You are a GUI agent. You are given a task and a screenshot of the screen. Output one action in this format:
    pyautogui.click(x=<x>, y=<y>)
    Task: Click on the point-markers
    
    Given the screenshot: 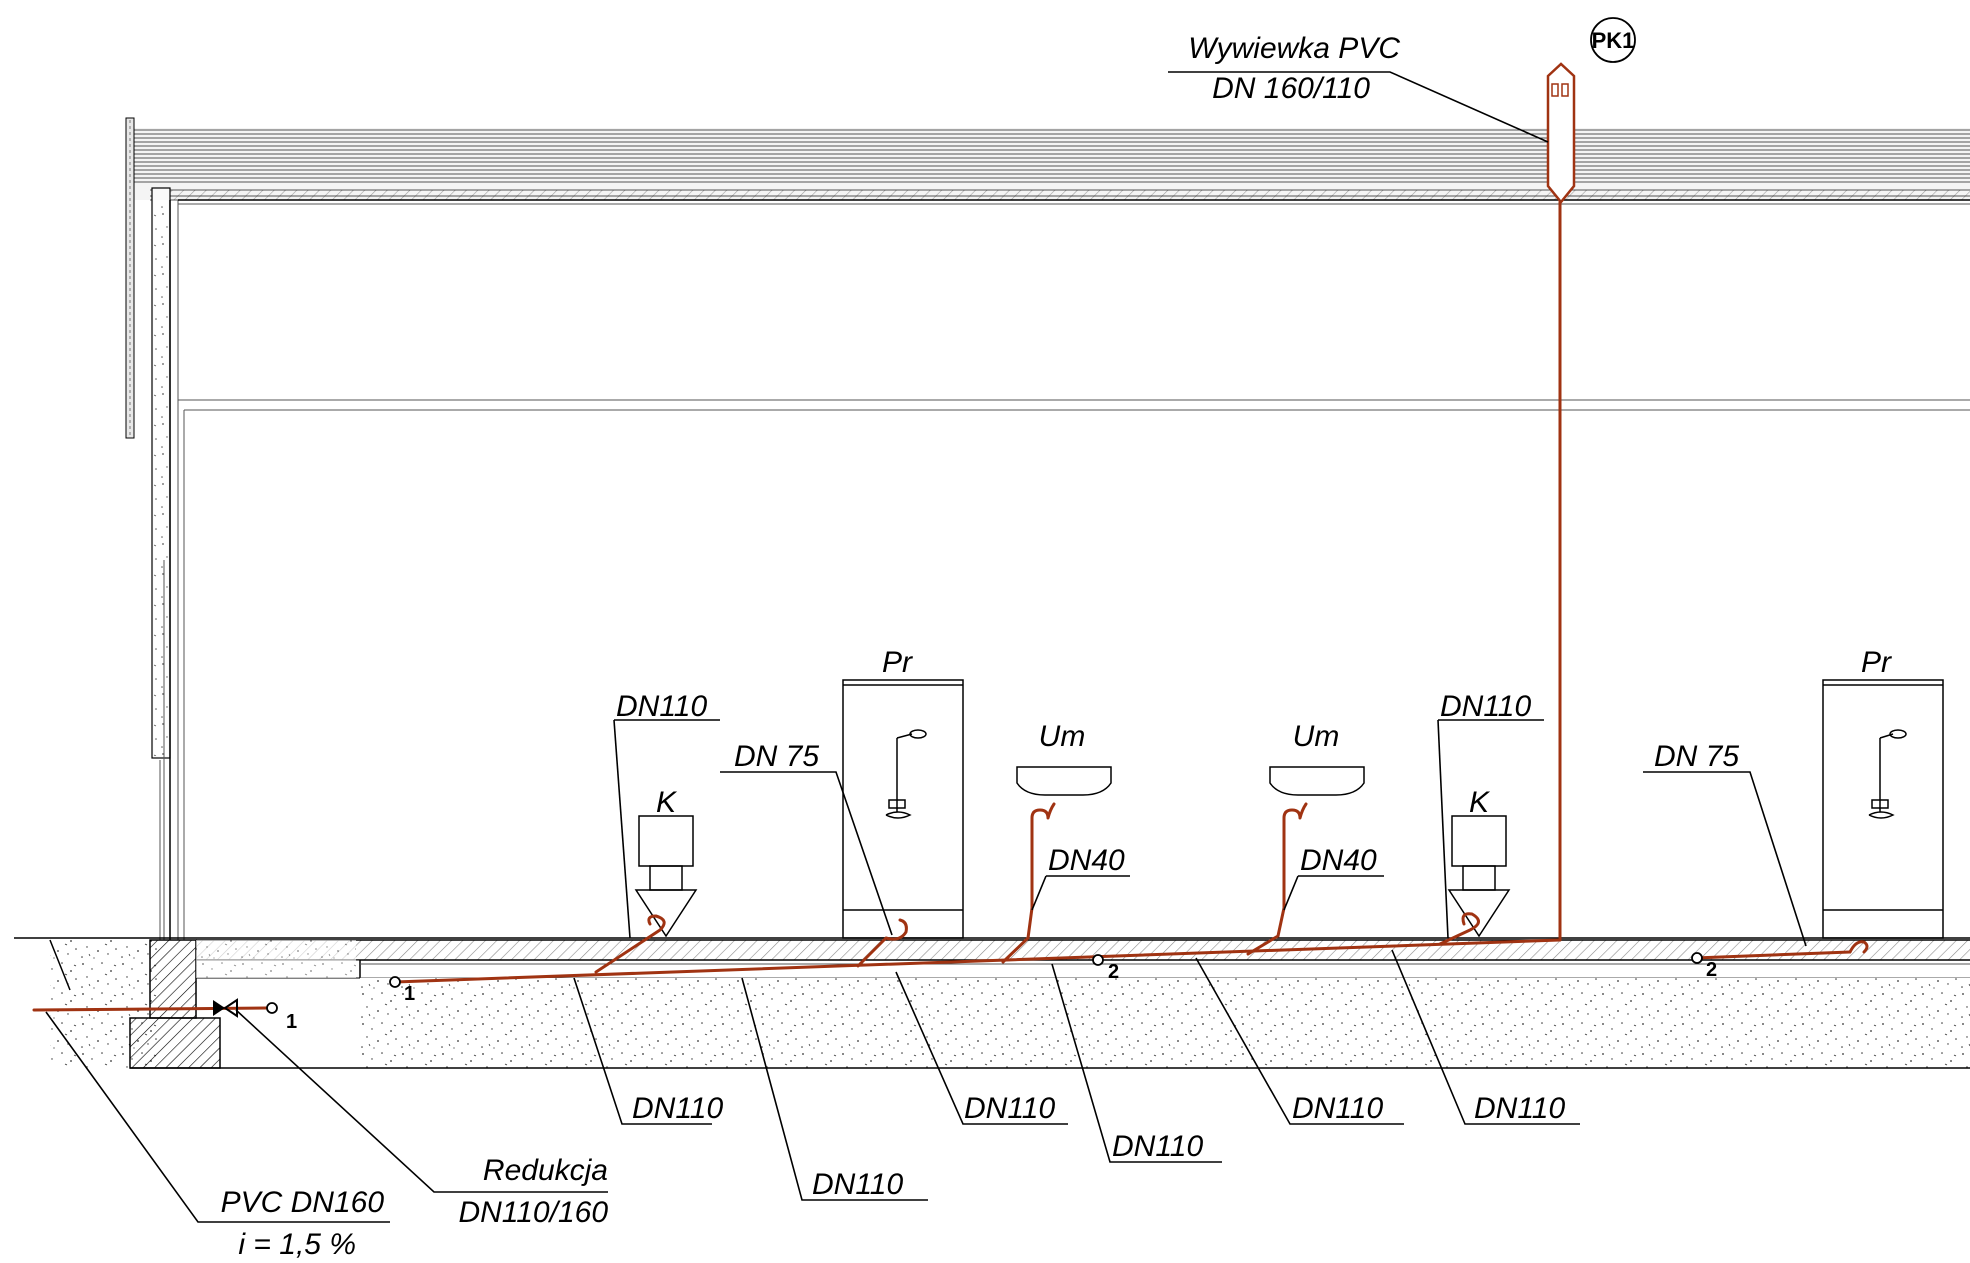 What is the action you would take?
    pyautogui.click(x=984, y=983)
    